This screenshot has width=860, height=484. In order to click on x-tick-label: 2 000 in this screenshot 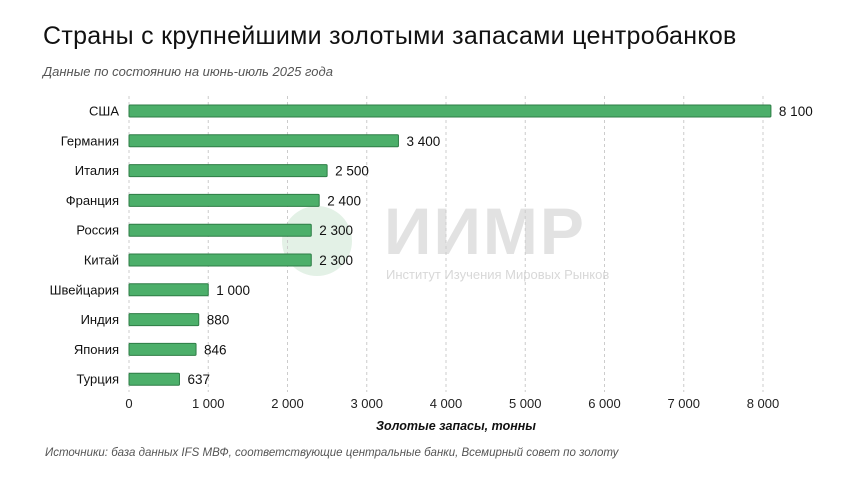, I will do `click(287, 403)`.